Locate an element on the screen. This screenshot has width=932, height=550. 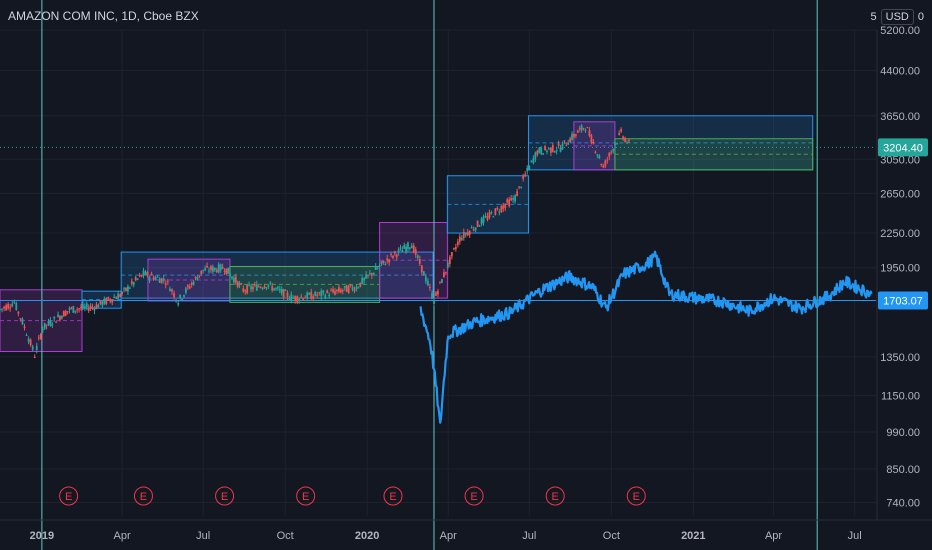
earnings-circle is located at coordinates (555, 496).